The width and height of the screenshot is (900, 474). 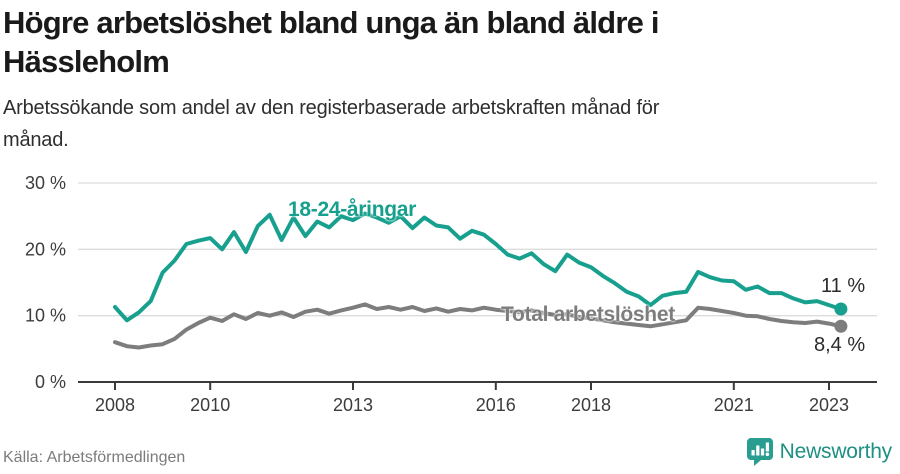 What do you see at coordinates (353, 405) in the screenshot?
I see `x-axis-tick-label: 2013` at bounding box center [353, 405].